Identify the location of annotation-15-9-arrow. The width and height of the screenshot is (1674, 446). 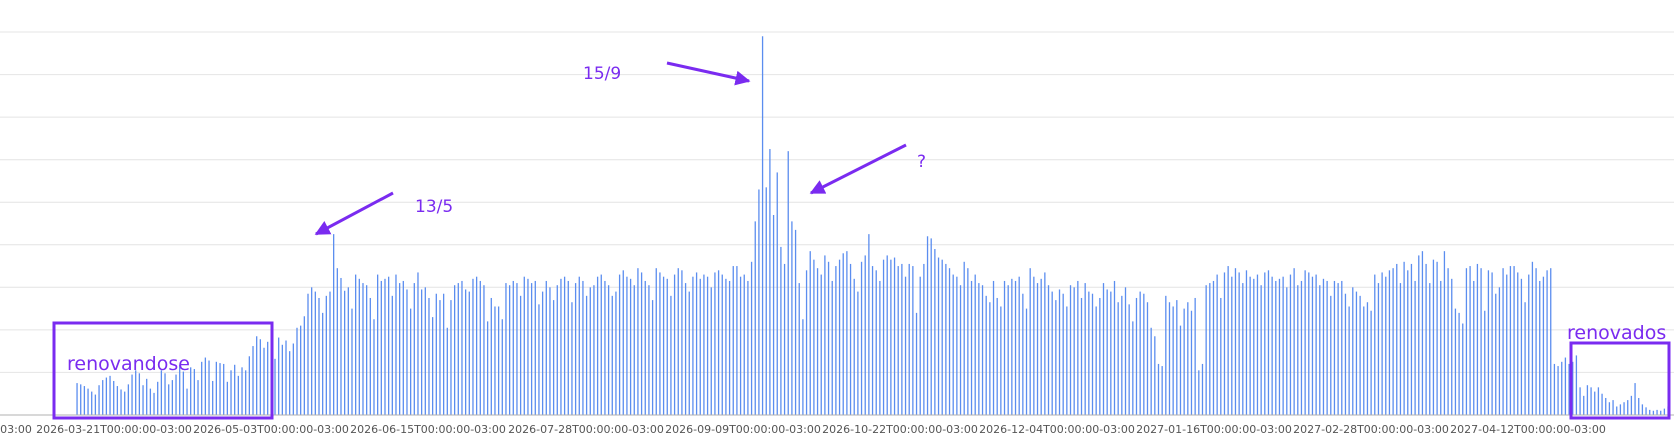
(708, 73).